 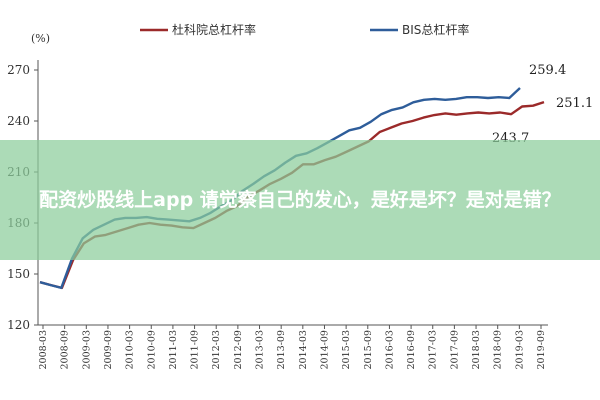 I want to click on x-tick-label: 2011-03, so click(x=173, y=349).